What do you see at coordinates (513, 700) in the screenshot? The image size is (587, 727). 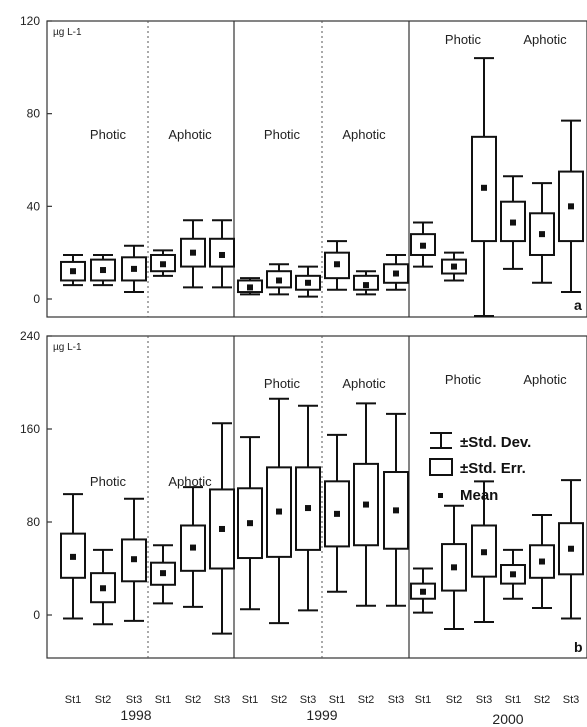 I see `x-tick-label-15: St1` at bounding box center [513, 700].